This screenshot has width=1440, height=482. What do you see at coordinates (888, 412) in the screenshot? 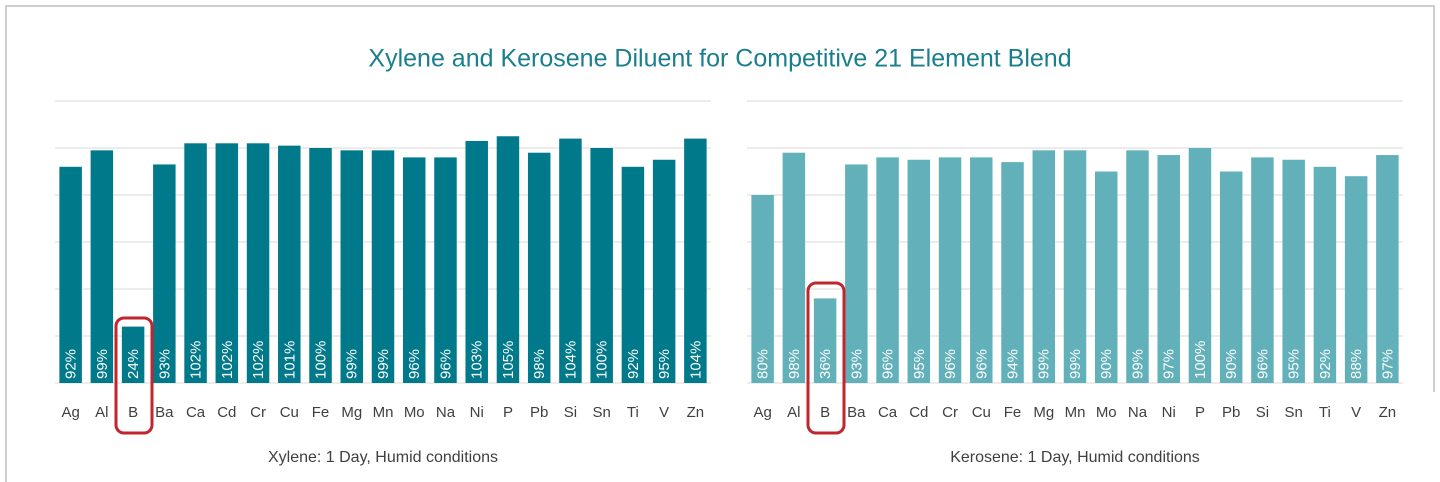
I see `x-tick-label: Ca` at bounding box center [888, 412].